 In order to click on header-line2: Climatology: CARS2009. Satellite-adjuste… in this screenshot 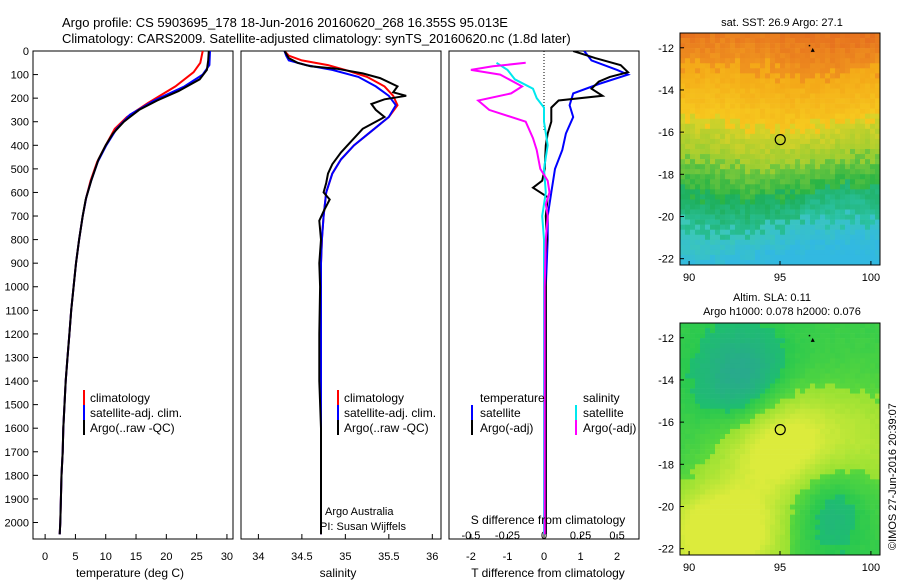, I will do `click(316, 38)`.